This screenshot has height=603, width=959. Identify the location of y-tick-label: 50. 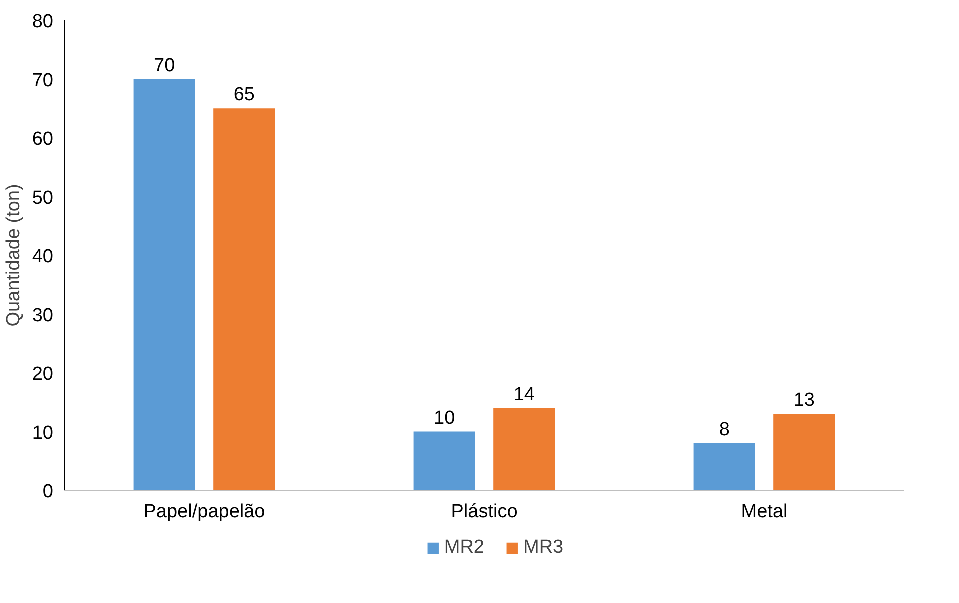
(43, 198).